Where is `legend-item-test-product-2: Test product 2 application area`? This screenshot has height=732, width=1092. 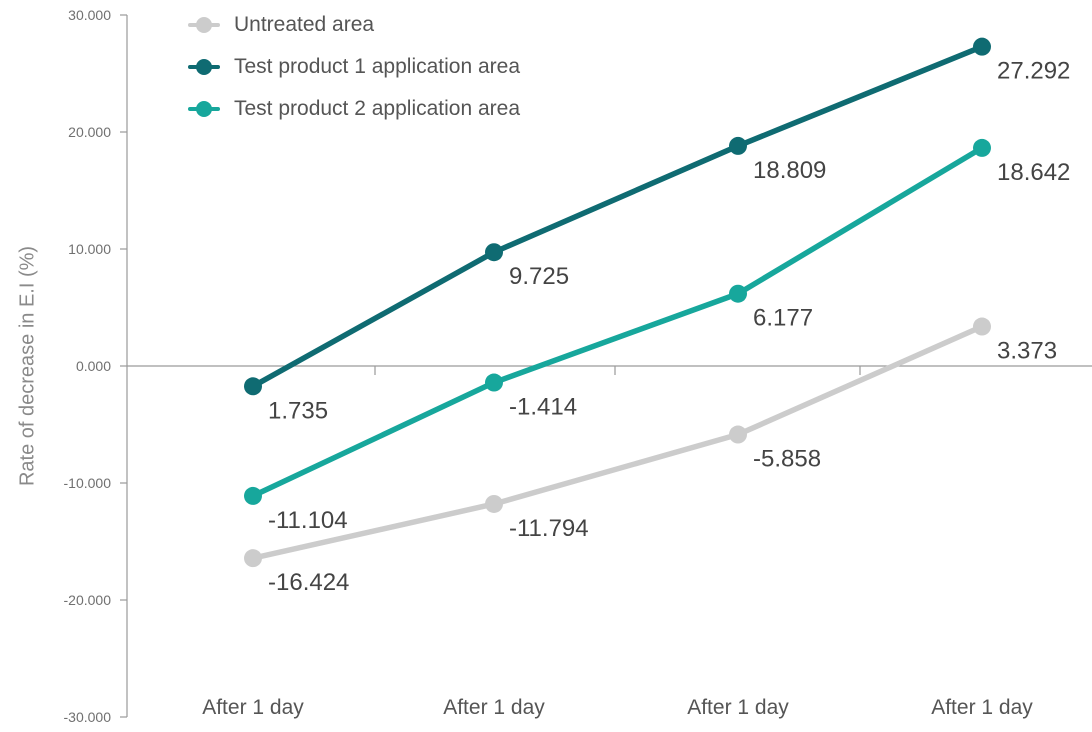 legend-item-test-product-2: Test product 2 application area is located at coordinates (353, 109).